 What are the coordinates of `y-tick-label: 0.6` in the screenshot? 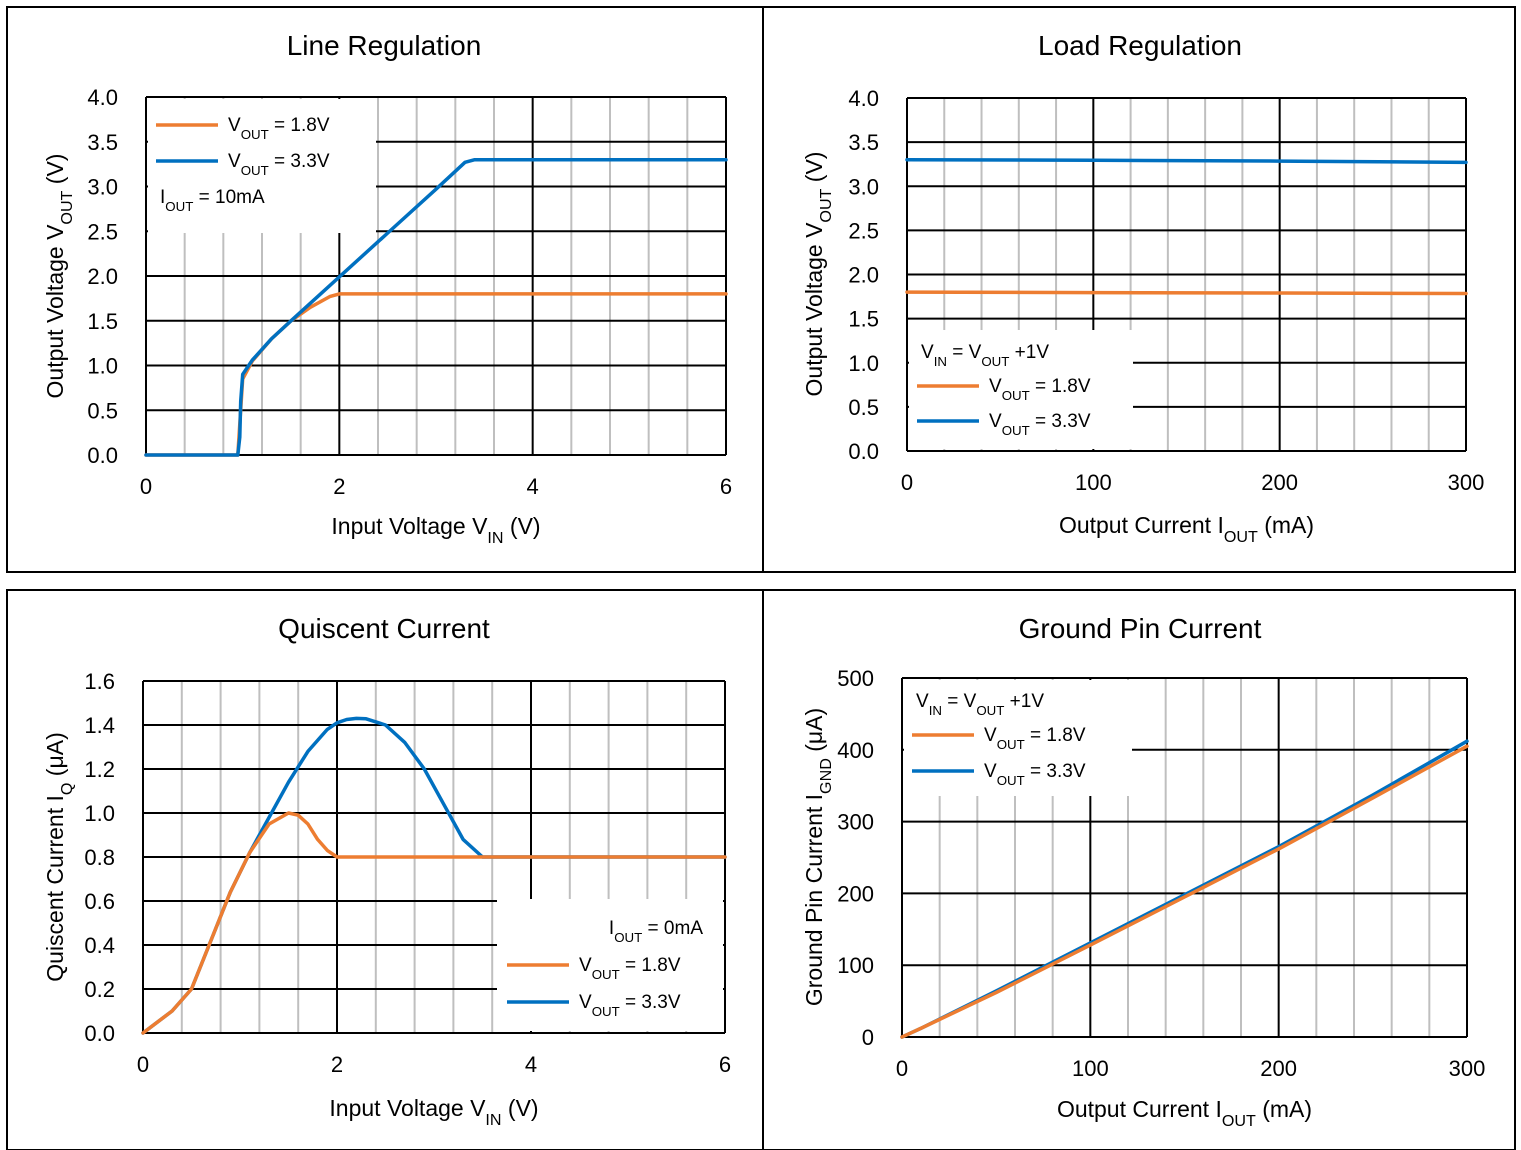 It's located at (99, 901).